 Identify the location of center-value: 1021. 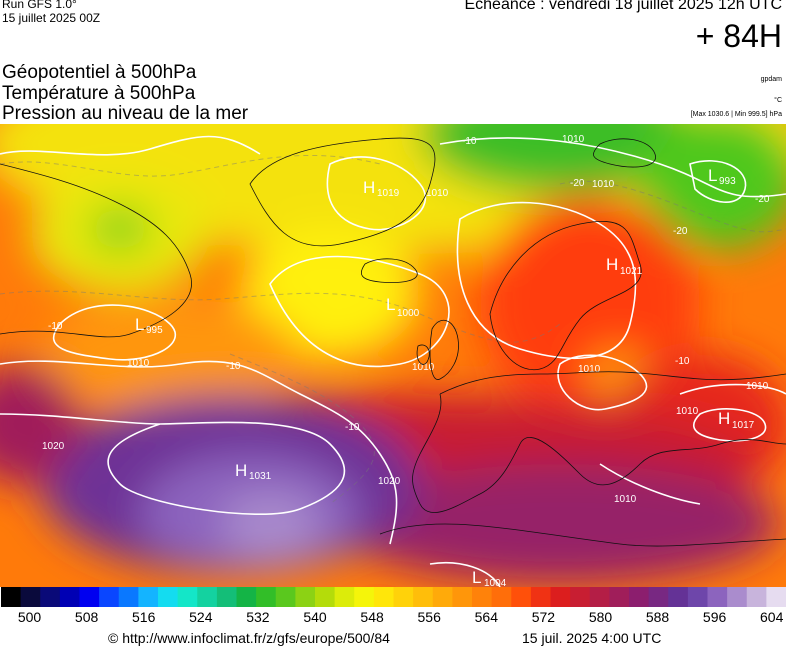
(631, 271).